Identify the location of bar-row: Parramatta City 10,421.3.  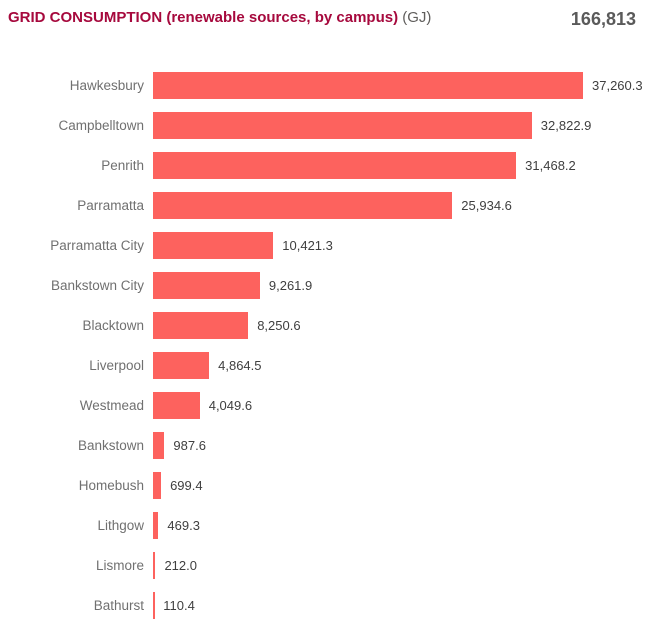
(323, 245).